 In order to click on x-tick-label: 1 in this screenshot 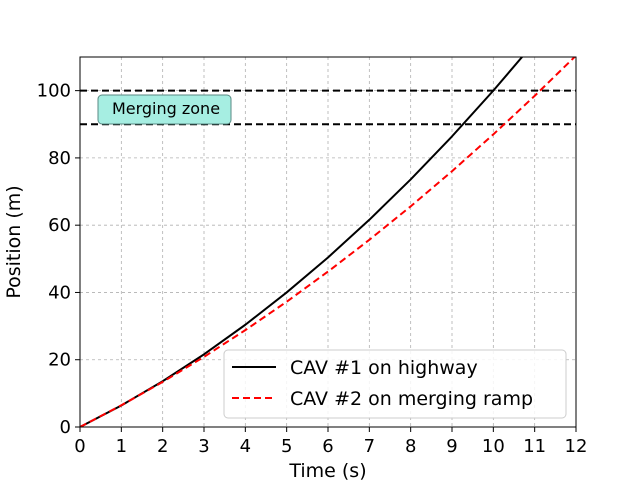, I will do `click(121, 446)`.